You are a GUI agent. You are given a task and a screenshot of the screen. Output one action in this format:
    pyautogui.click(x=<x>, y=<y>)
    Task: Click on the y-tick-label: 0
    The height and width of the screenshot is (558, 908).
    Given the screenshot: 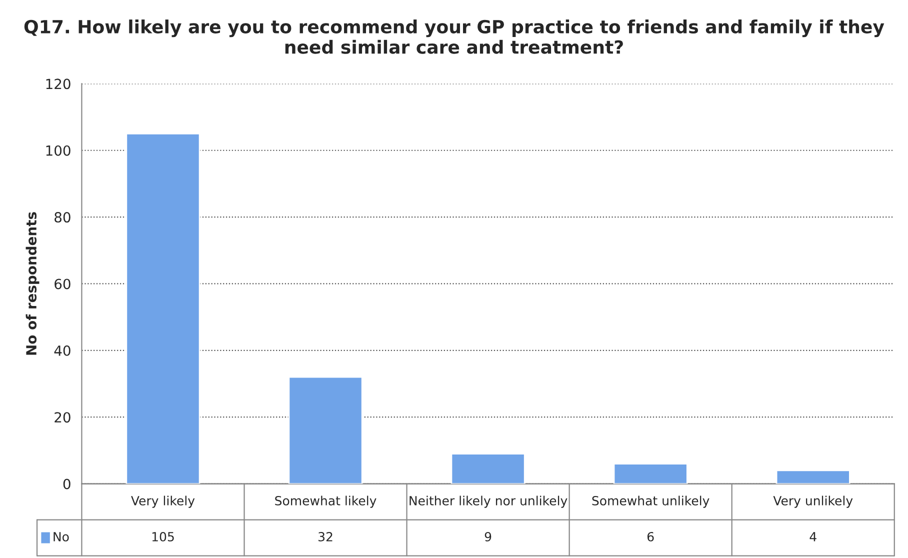 What is the action you would take?
    pyautogui.click(x=66, y=484)
    